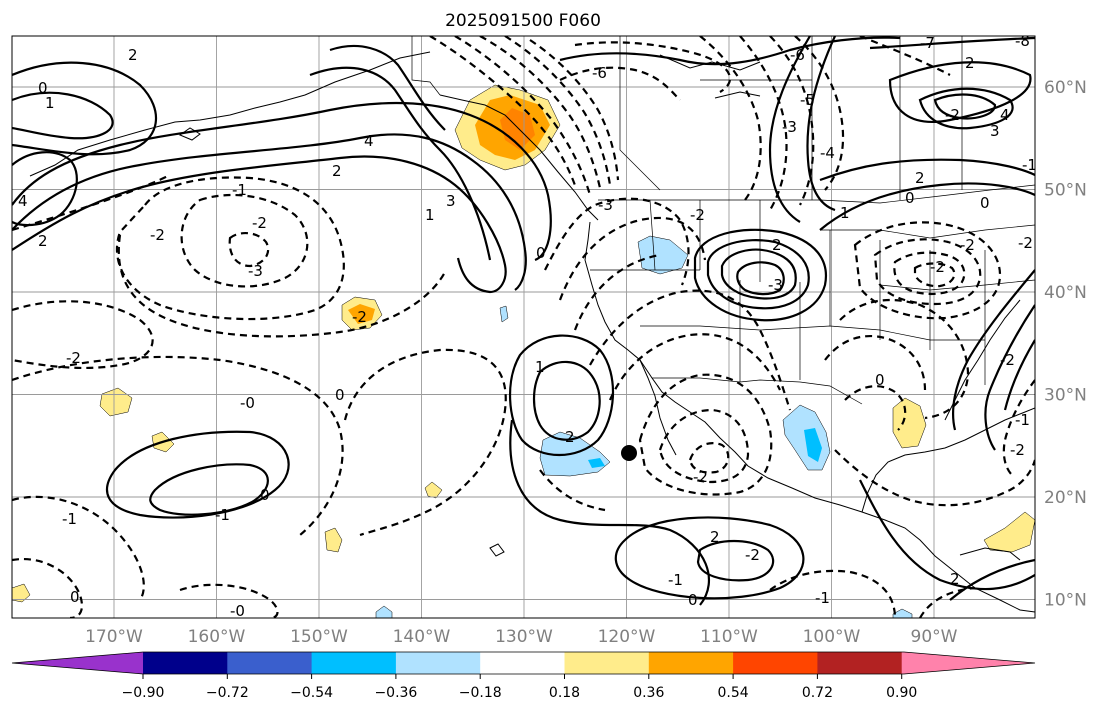 The image size is (1105, 712). What do you see at coordinates (311, 693) in the screenshot?
I see `colorbar-tick-label: −0.54` at bounding box center [311, 693].